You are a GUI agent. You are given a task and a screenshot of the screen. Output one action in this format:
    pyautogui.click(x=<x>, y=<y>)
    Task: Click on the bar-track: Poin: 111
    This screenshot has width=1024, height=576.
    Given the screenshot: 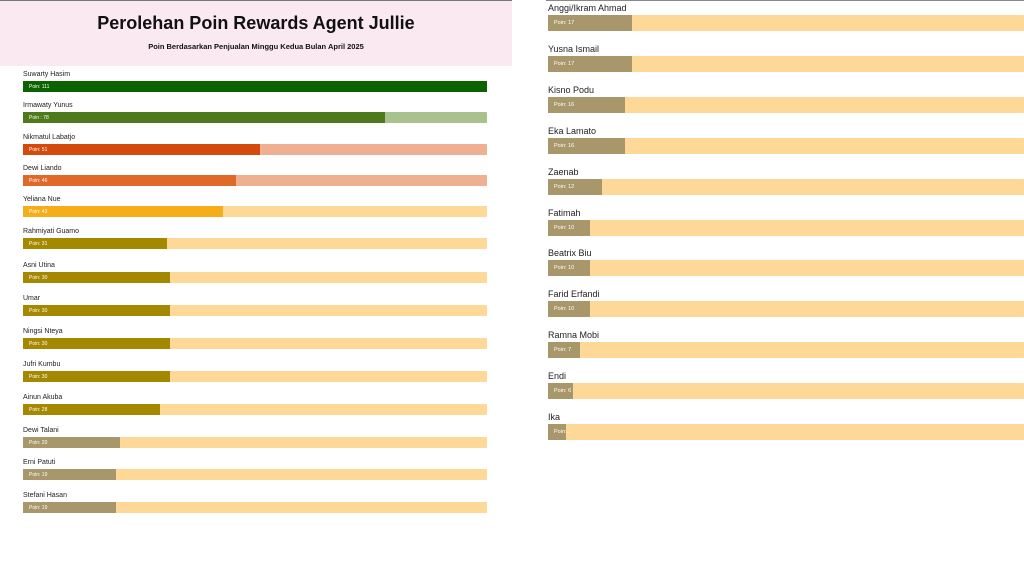 What is the action you would take?
    pyautogui.click(x=255, y=86)
    